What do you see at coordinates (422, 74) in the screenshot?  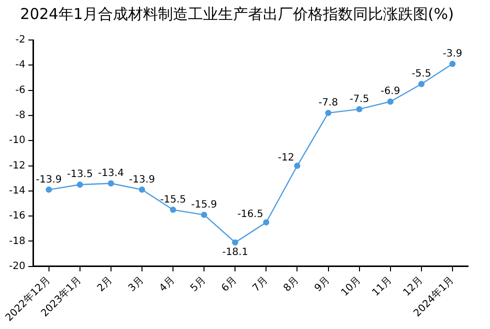 I see `data-label: -5.5` at bounding box center [422, 74].